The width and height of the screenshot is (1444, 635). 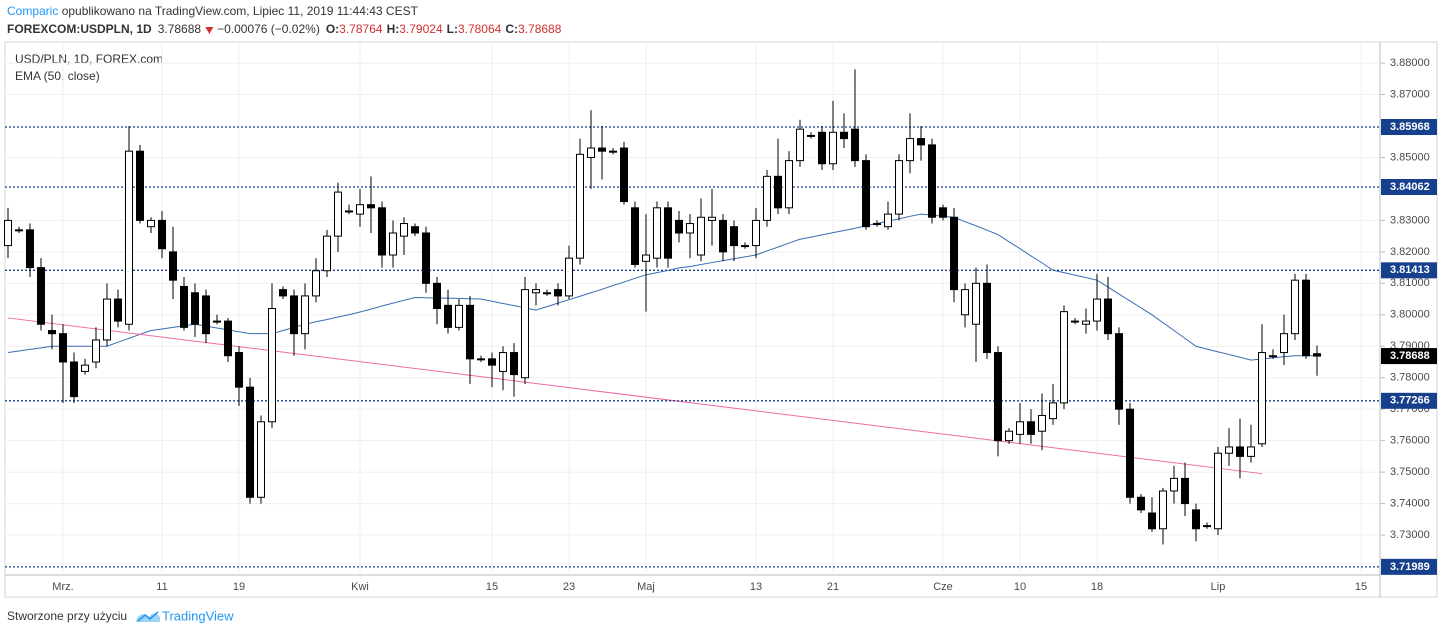 I want to click on last-price: 3.78688, so click(x=180, y=29).